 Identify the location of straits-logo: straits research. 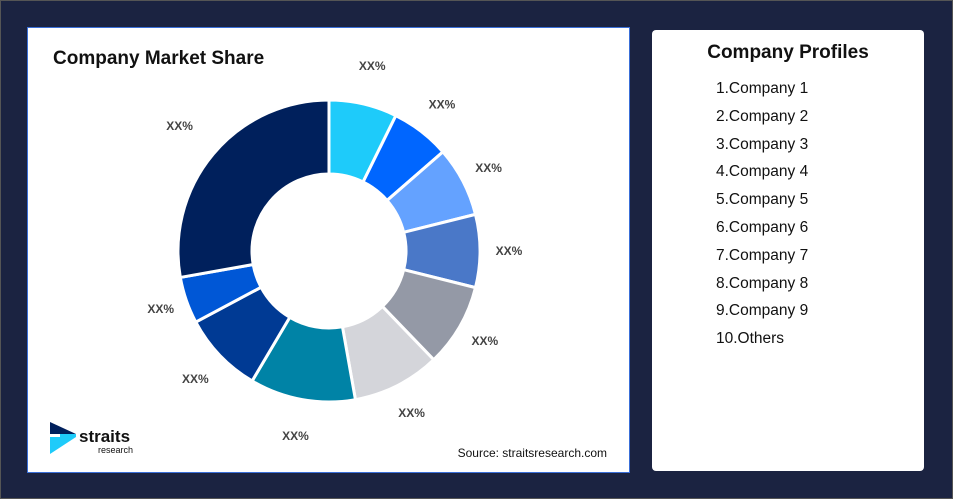
(95, 441).